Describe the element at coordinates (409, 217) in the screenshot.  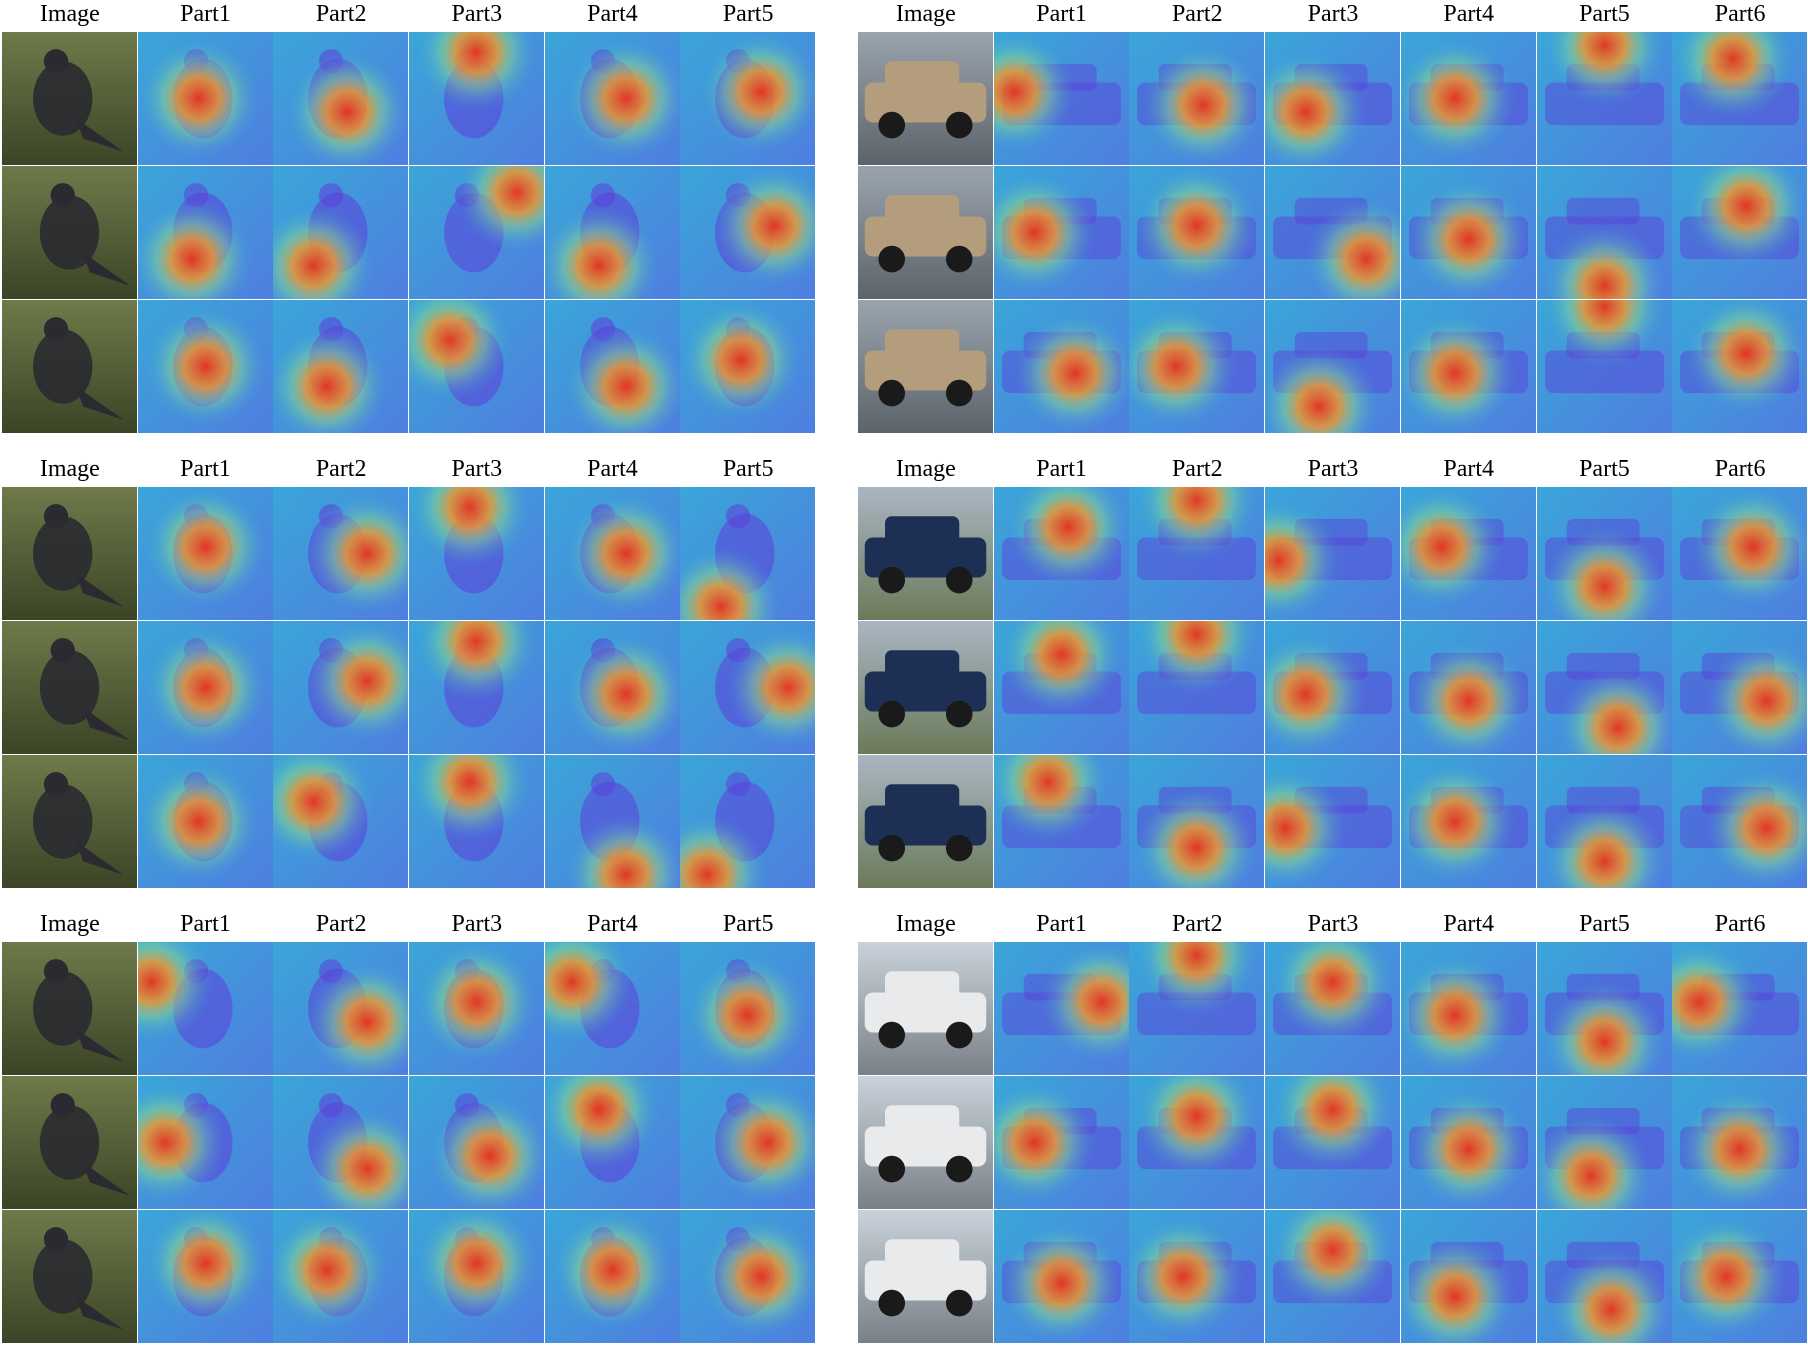
I see `panel-birds-1: Image Part1 Part2 Part3 Part4 Part5` at that location.